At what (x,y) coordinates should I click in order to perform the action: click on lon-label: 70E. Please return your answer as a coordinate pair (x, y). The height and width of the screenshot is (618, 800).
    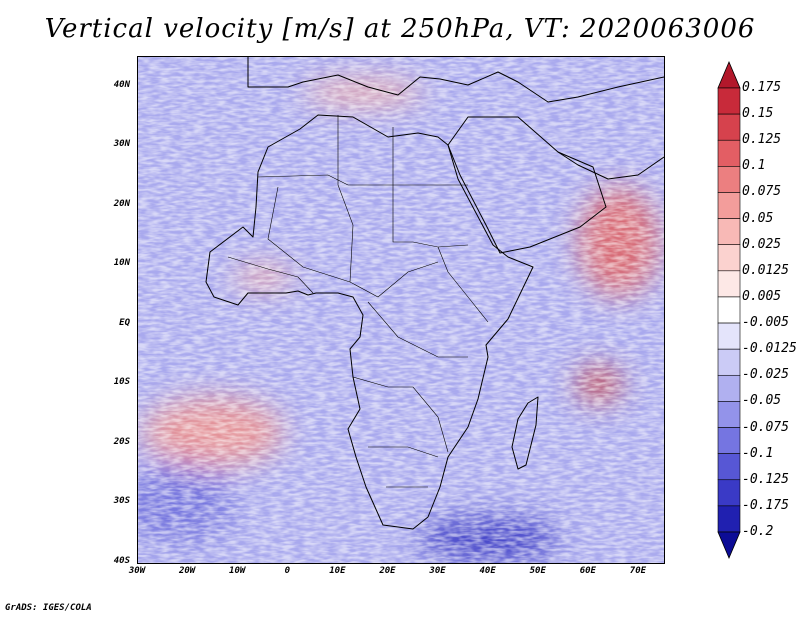
    Looking at the image, I should click on (638, 571).